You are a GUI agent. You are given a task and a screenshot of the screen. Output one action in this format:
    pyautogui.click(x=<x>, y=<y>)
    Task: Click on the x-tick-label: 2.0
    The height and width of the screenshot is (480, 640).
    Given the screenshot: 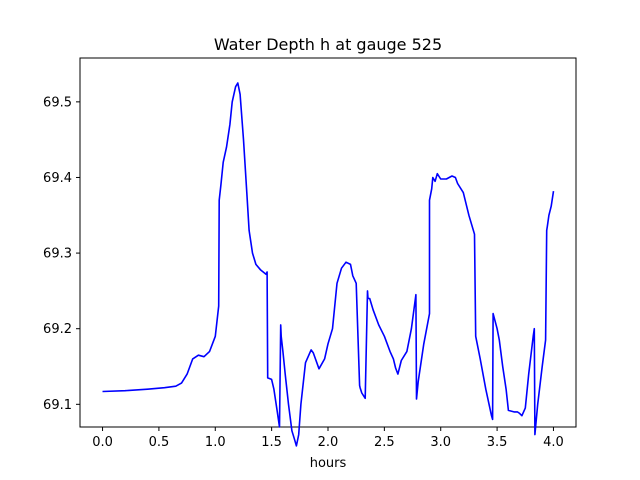 What is the action you would take?
    pyautogui.click(x=328, y=442)
    